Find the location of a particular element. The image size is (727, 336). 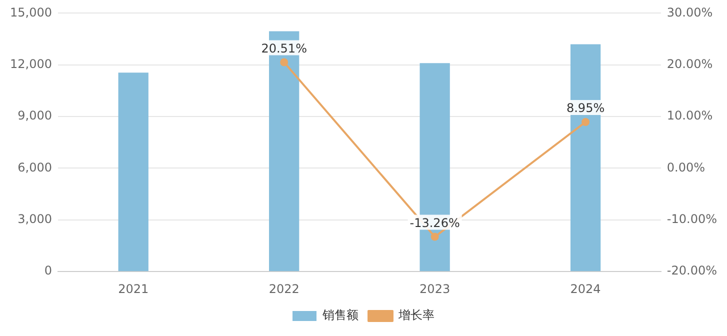

data-label: -13.26% is located at coordinates (435, 223).